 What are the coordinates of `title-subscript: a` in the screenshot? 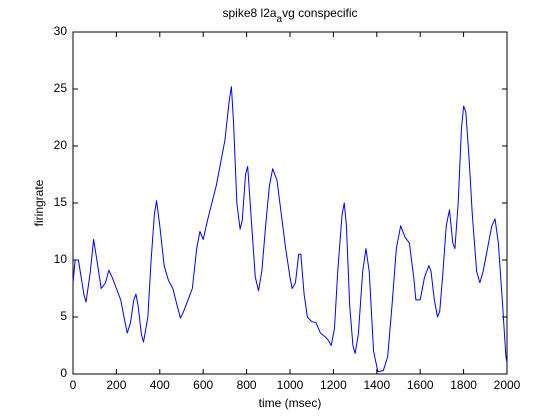 It's located at (280, 19).